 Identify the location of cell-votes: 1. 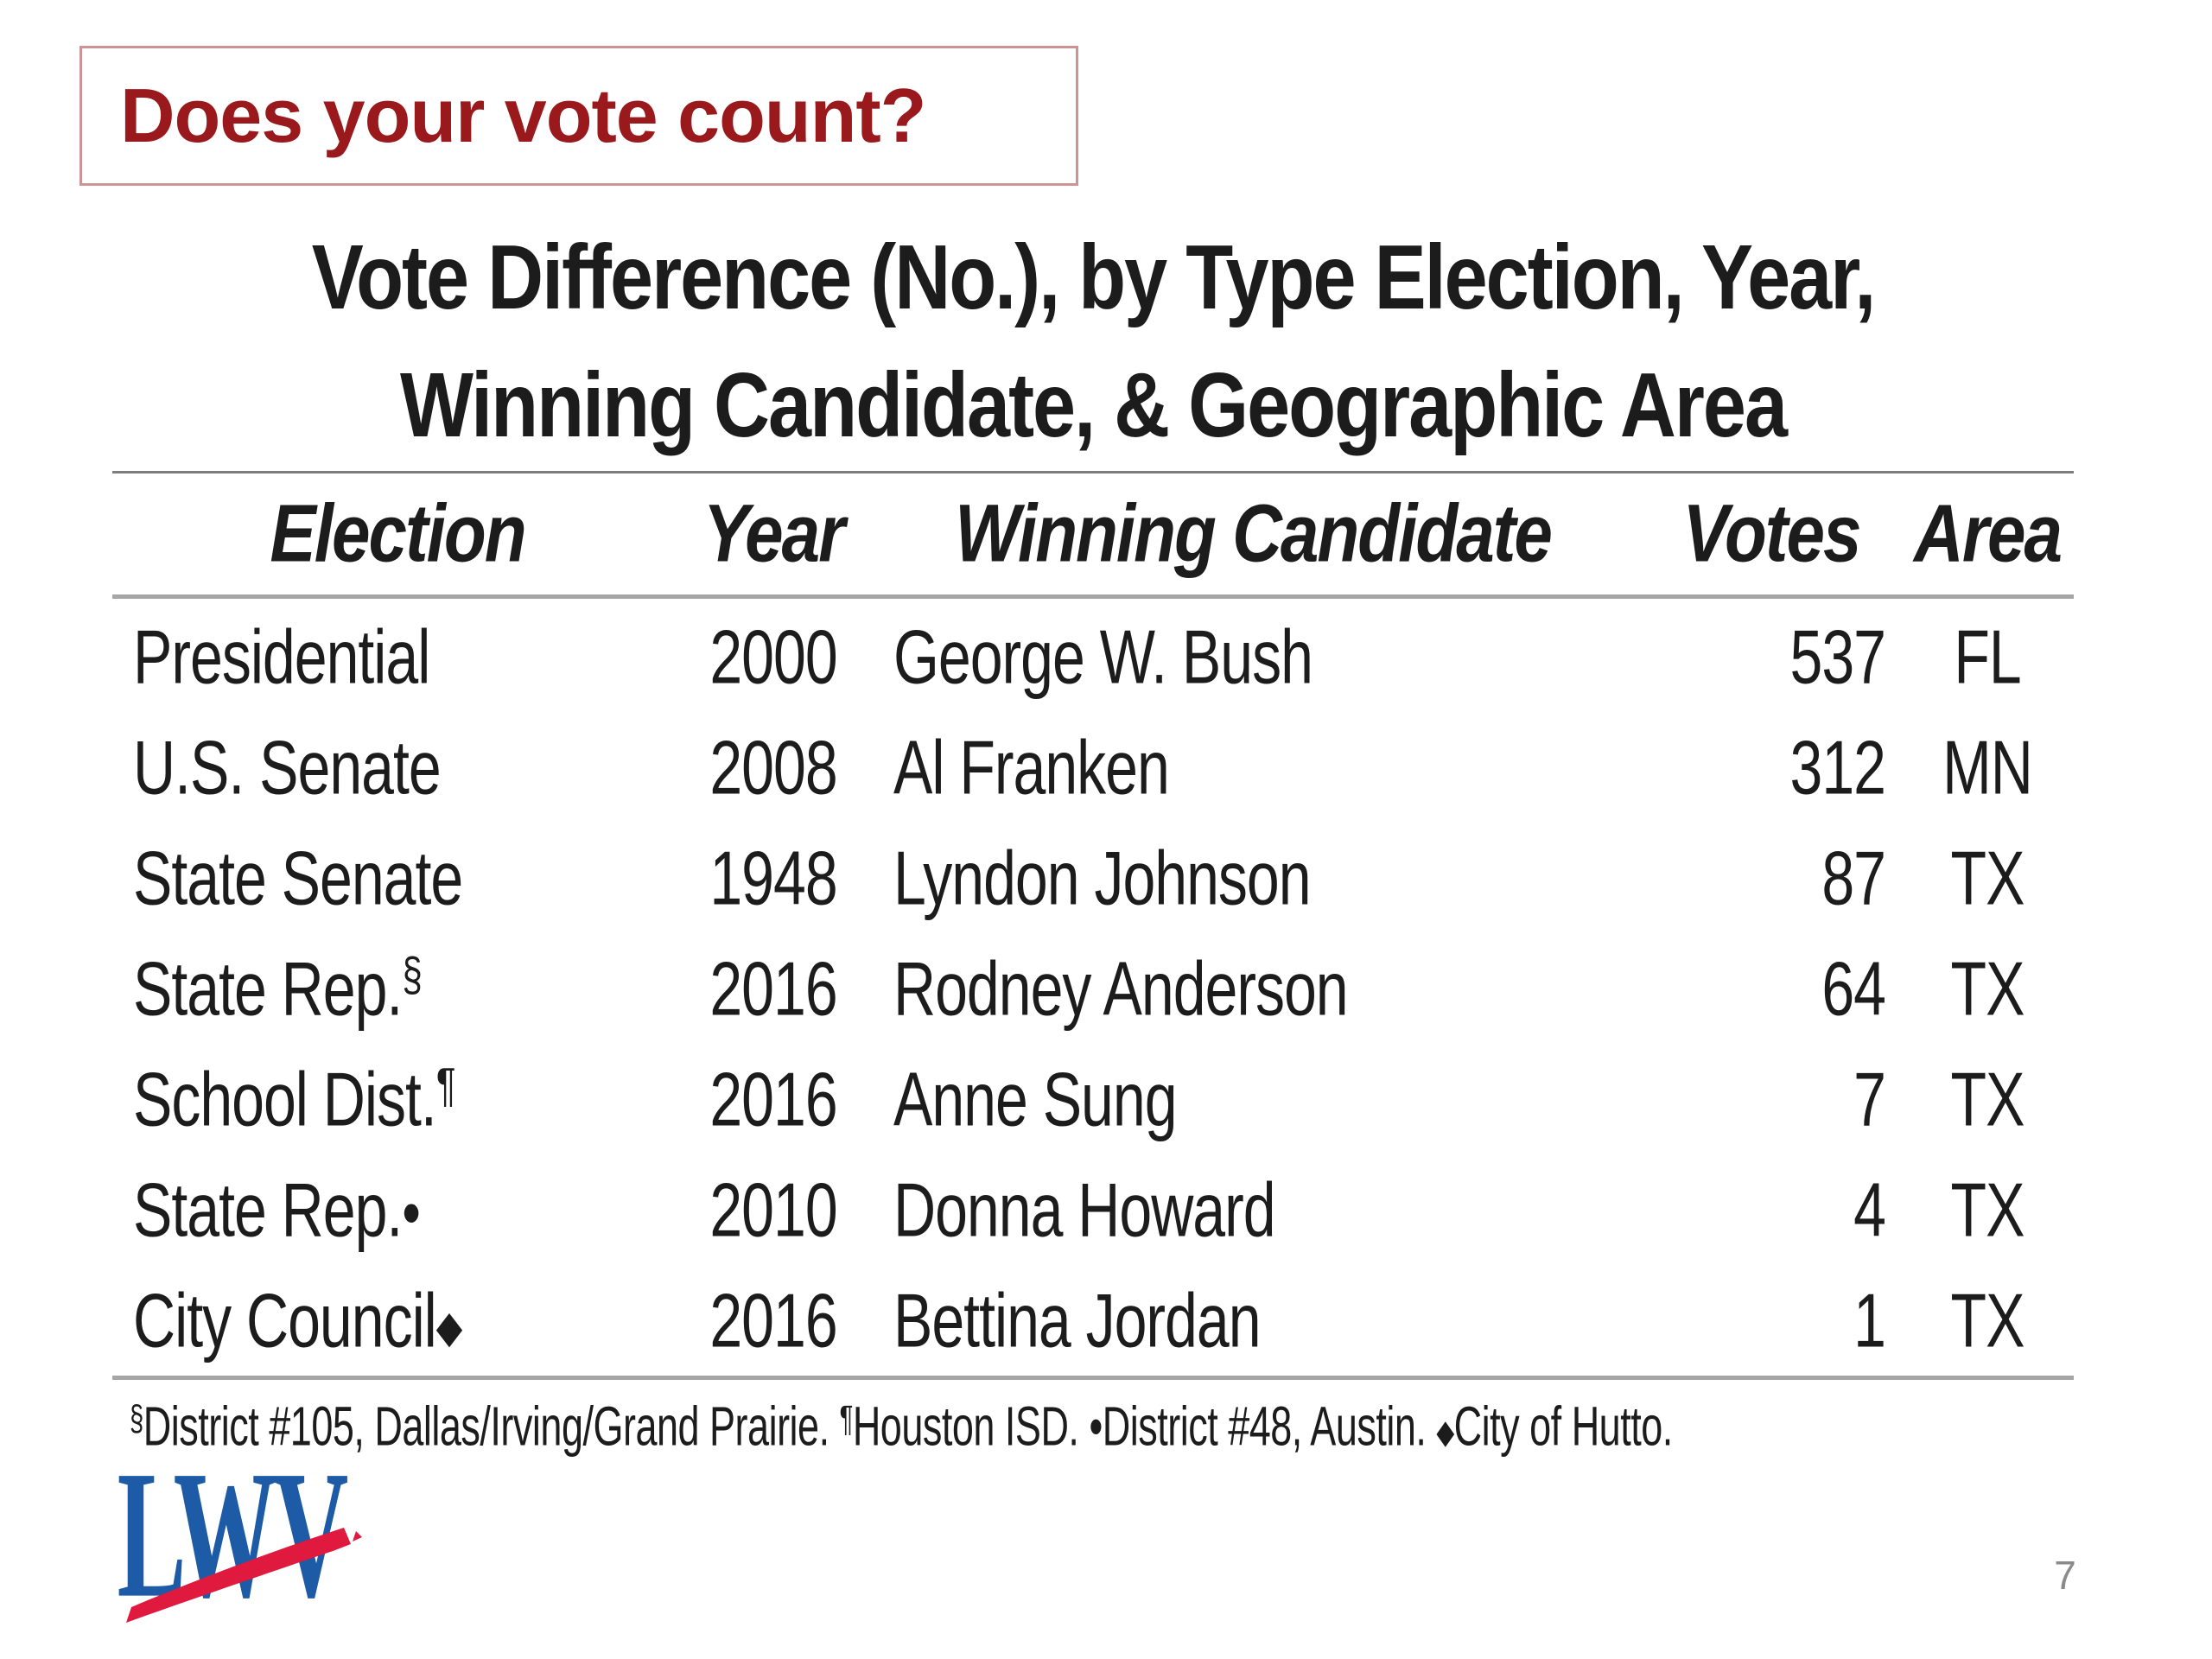
(1869, 1320).